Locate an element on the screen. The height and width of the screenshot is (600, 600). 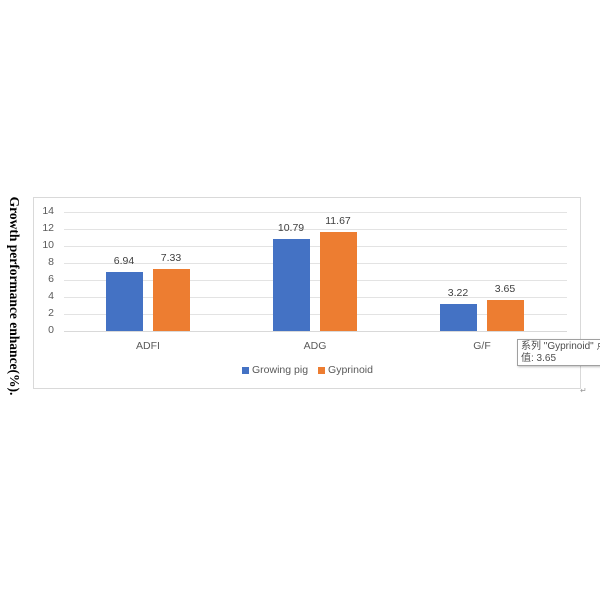
tooltip-series-line: 系列 "Gyprinoid" 点 is located at coordinates (560, 346).